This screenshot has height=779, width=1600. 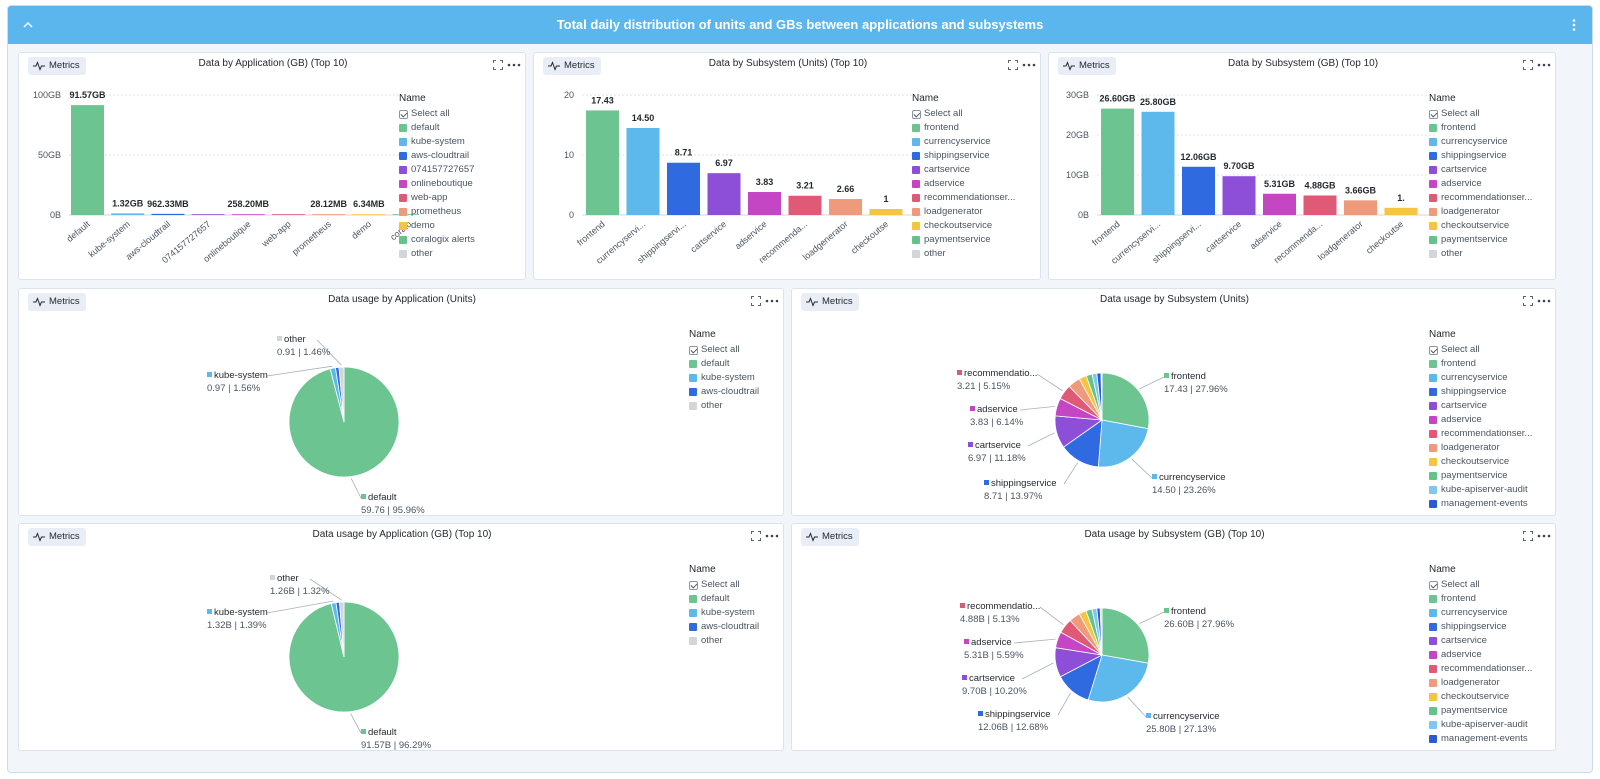 I want to click on legend-item-prometheus: prometheus, so click(x=437, y=212).